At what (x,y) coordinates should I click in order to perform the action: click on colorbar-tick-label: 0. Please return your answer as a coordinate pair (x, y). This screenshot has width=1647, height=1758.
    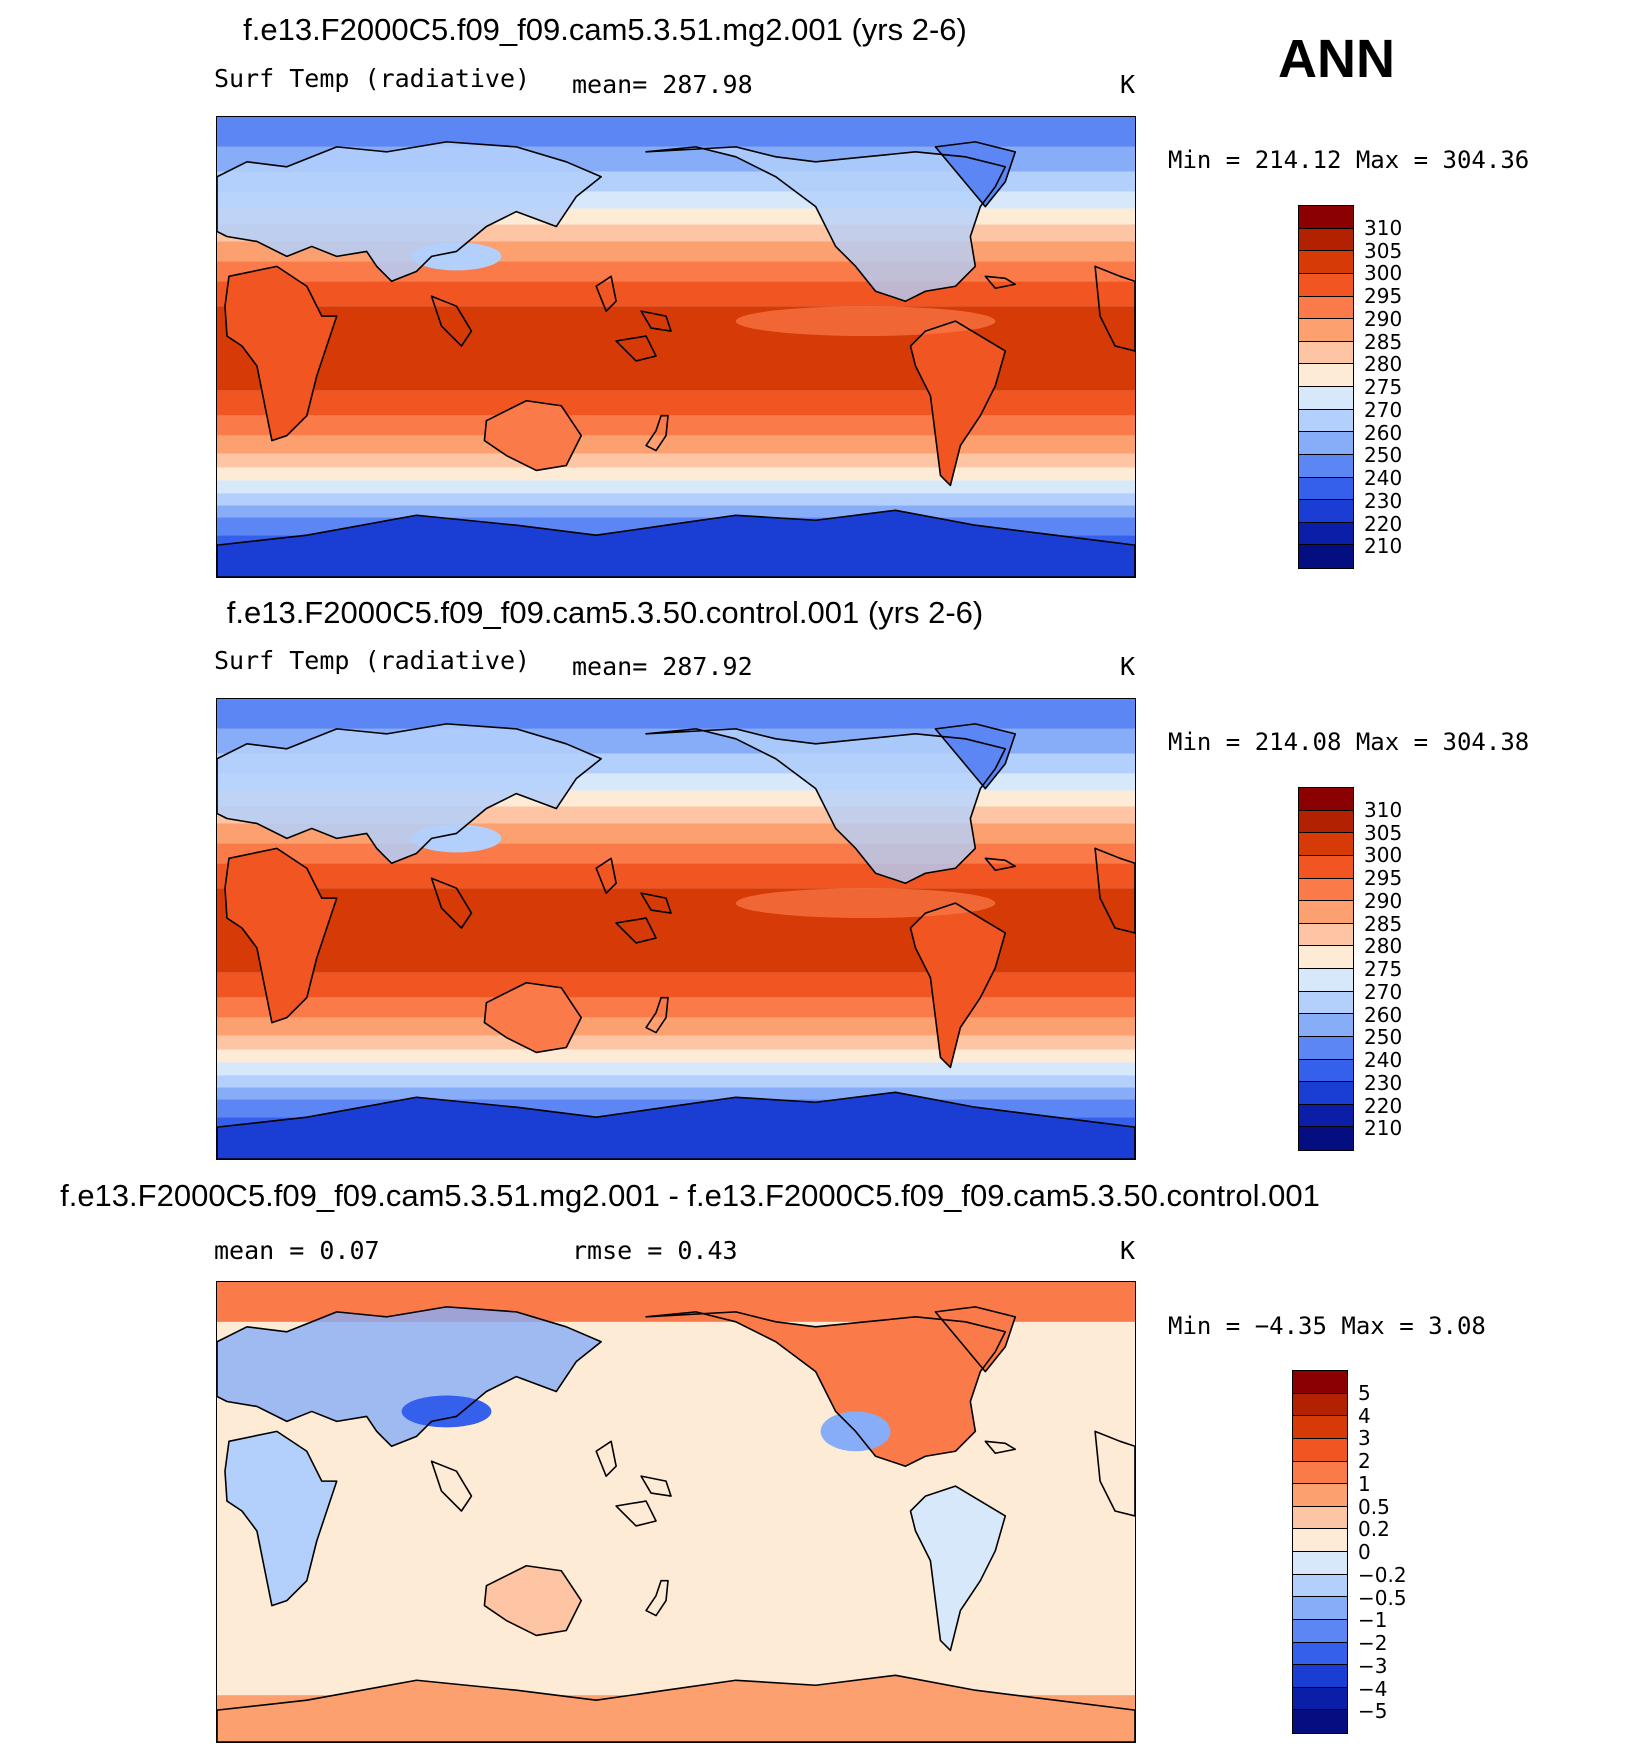
    Looking at the image, I should click on (1364, 1552).